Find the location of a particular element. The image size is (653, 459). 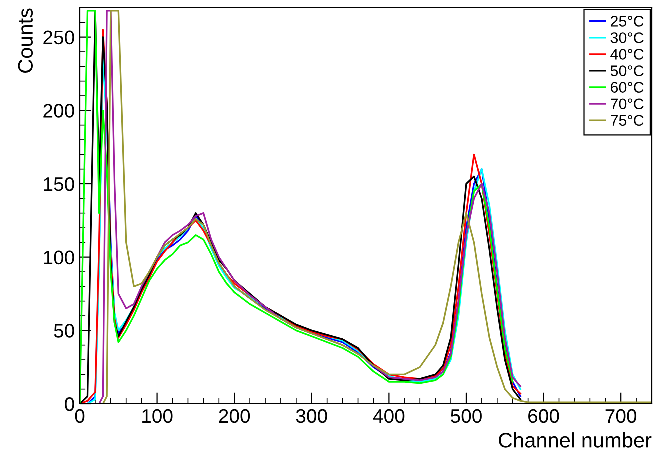

y-tick-label: 50 is located at coordinates (64, 331).